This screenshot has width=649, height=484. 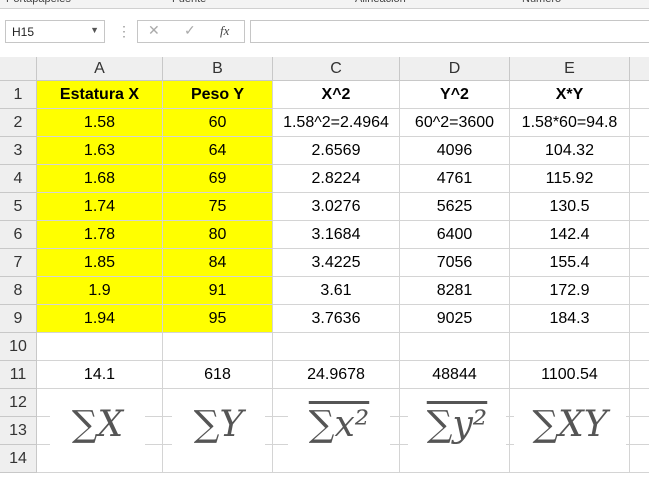 I want to click on cell: 142.4, so click(x=570, y=235).